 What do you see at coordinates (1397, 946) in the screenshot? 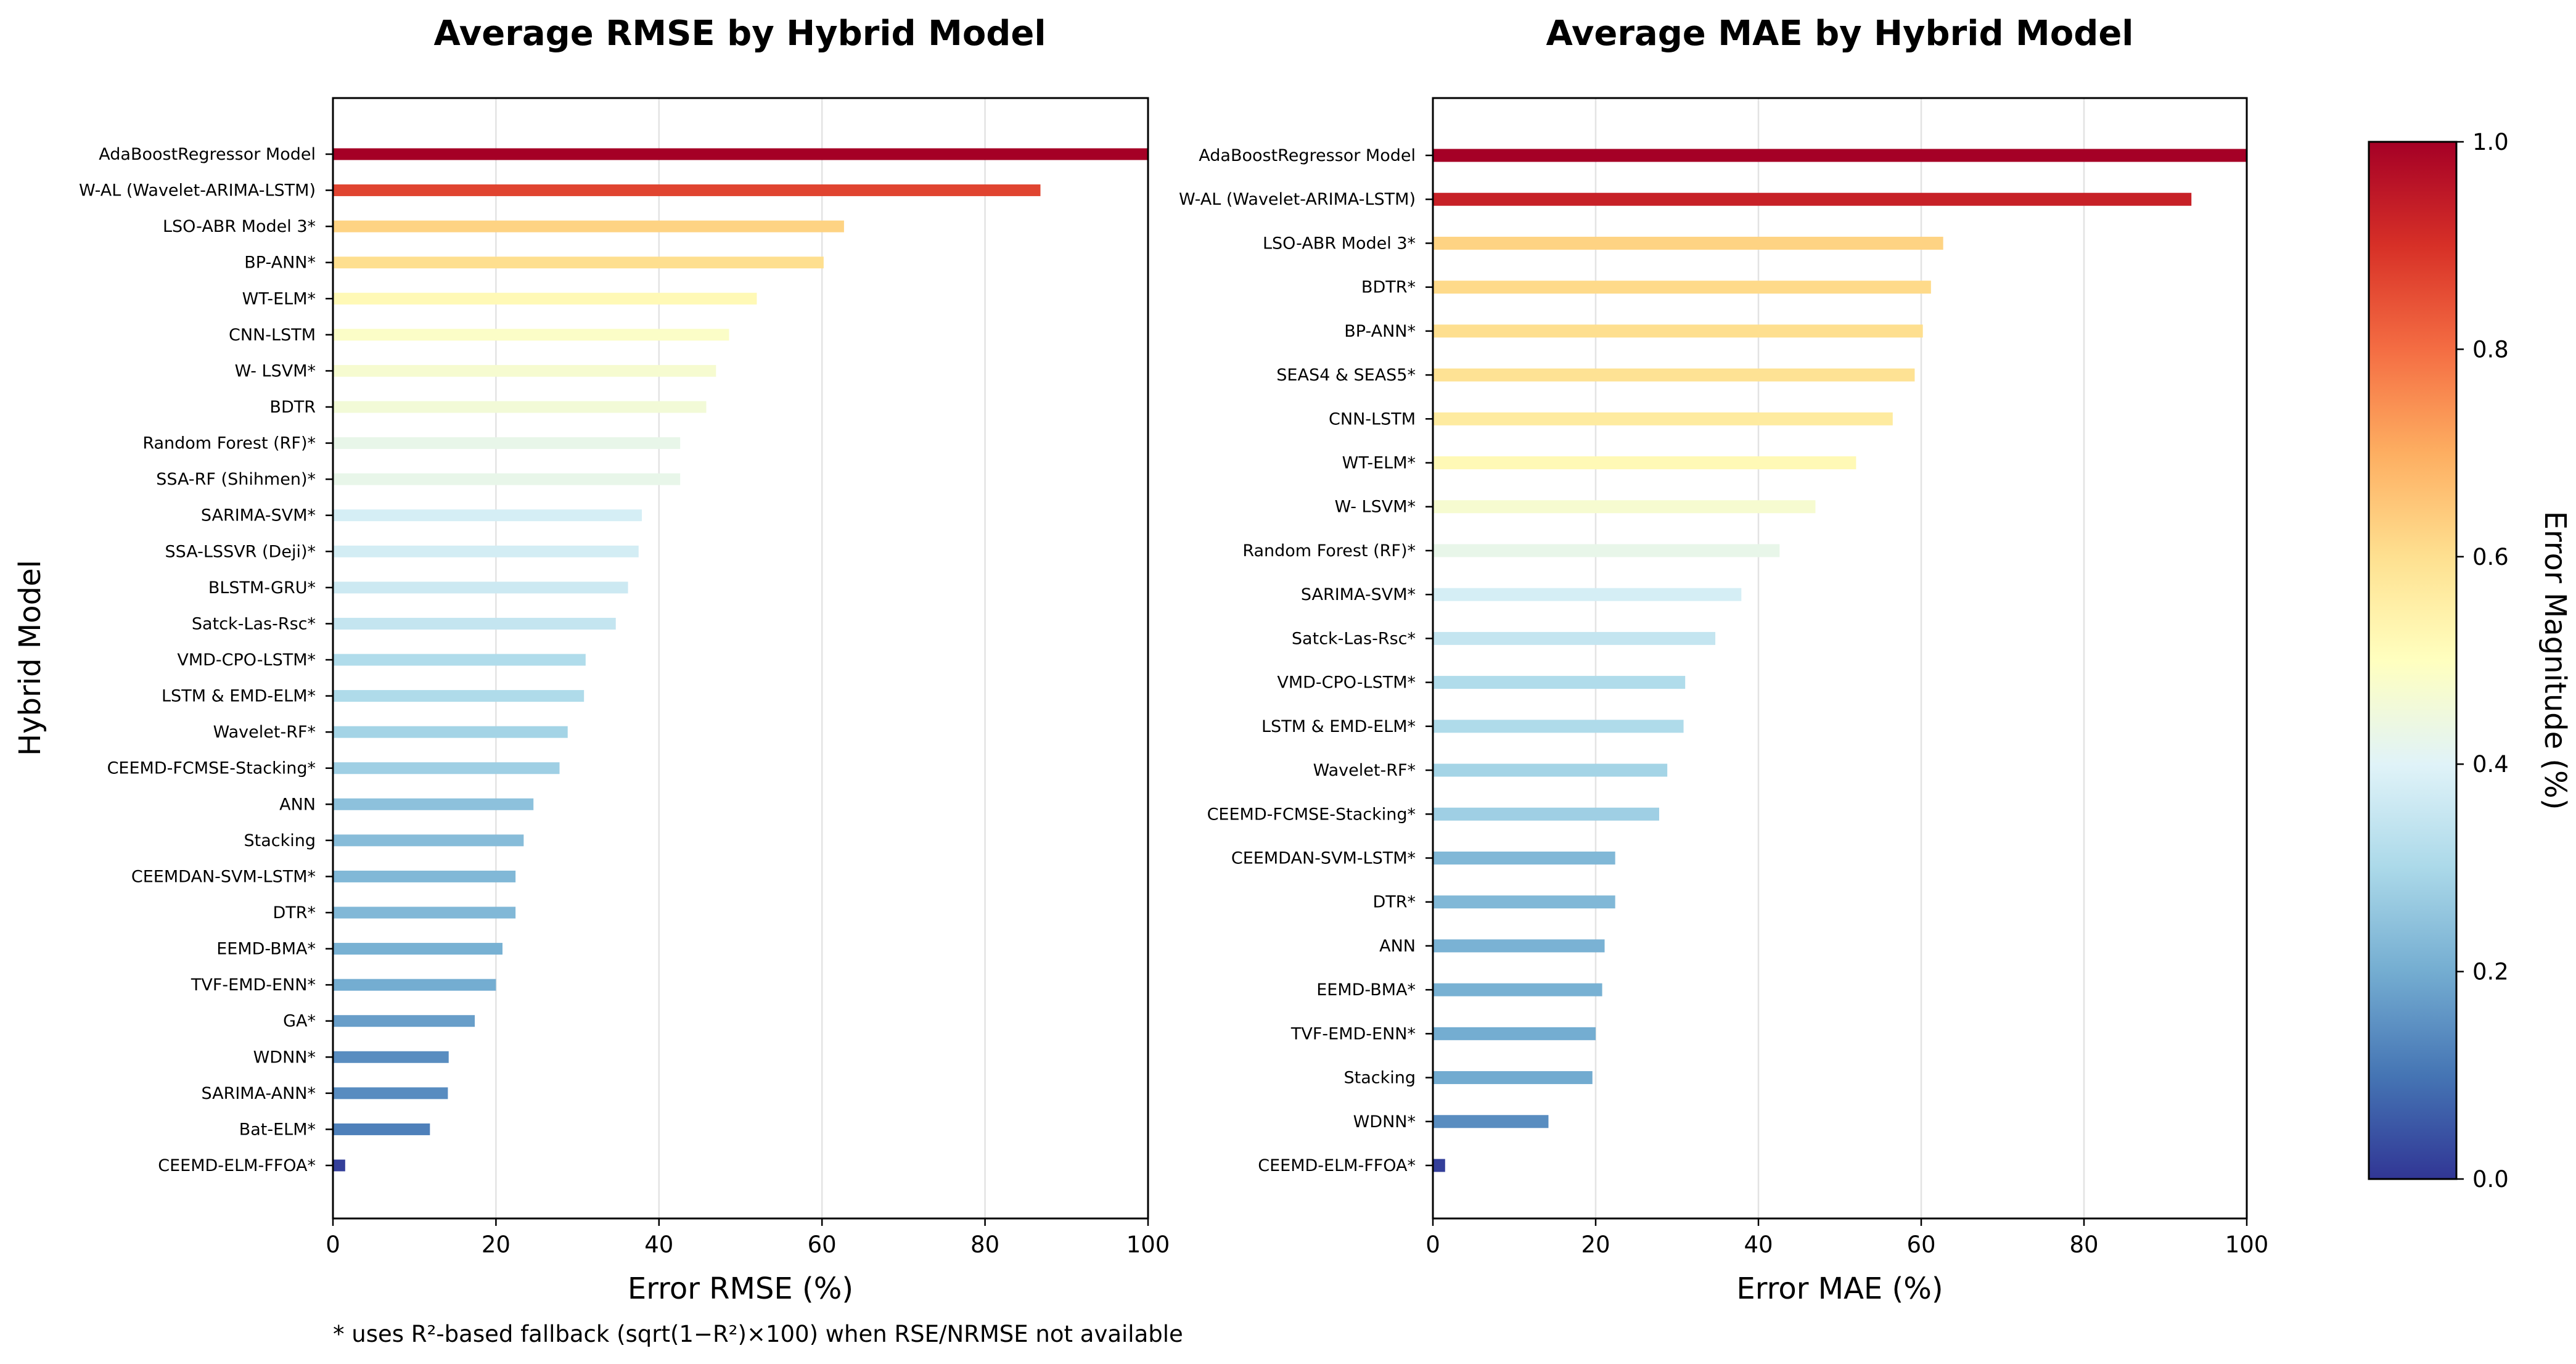
I see `mae-category-label: ANN` at bounding box center [1397, 946].